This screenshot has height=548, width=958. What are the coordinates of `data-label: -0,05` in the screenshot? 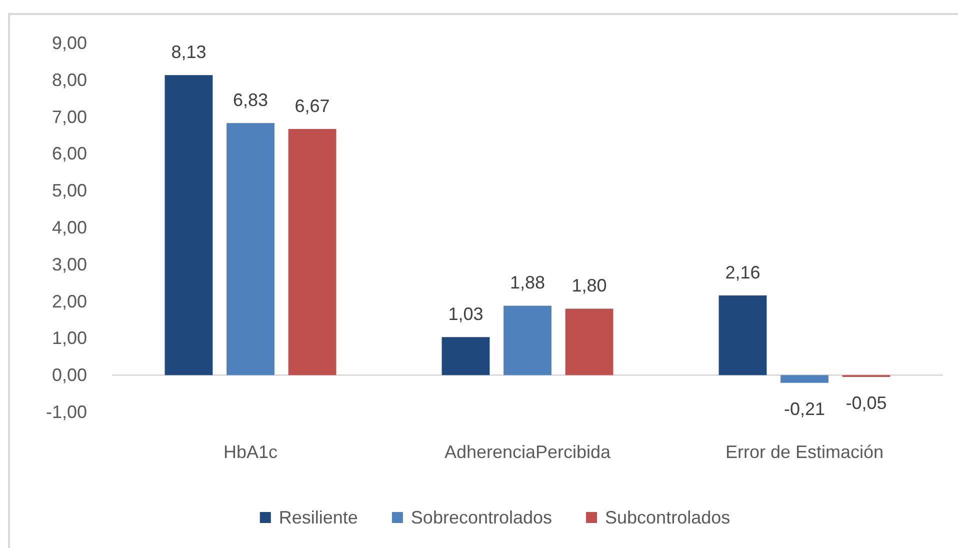 It's located at (866, 402).